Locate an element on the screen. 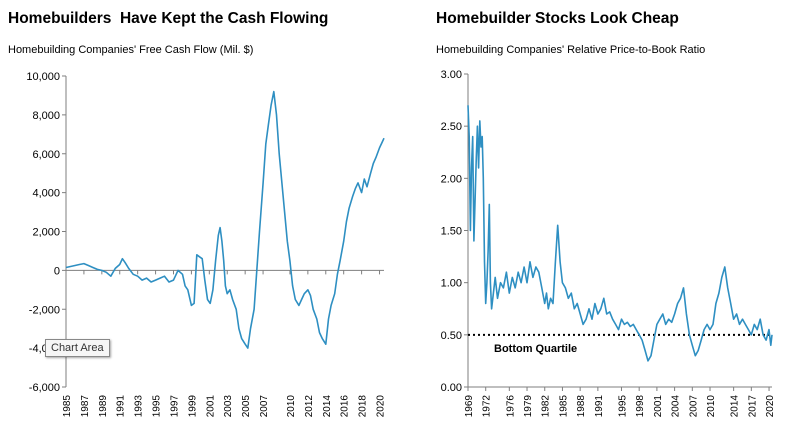 Image resolution: width=800 pixels, height=438 pixels. x-tick-label: 1969 is located at coordinates (469, 406).